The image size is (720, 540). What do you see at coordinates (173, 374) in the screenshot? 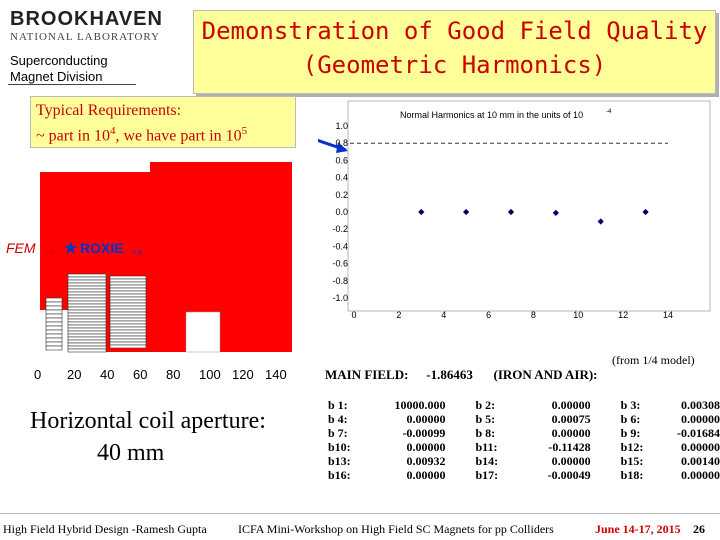
I see `field-map-x-tick: 80` at bounding box center [173, 374].